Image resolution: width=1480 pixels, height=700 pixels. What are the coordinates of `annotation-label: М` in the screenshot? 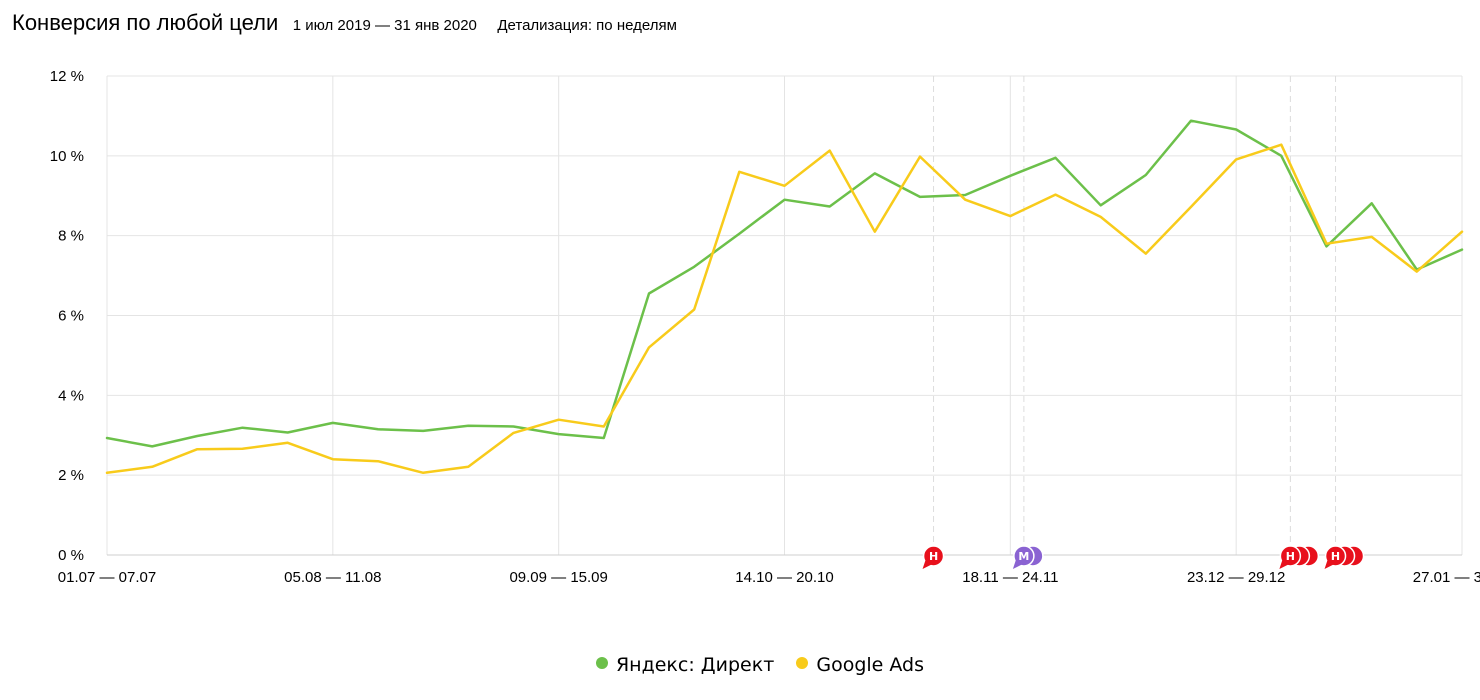 It's located at (1023, 556).